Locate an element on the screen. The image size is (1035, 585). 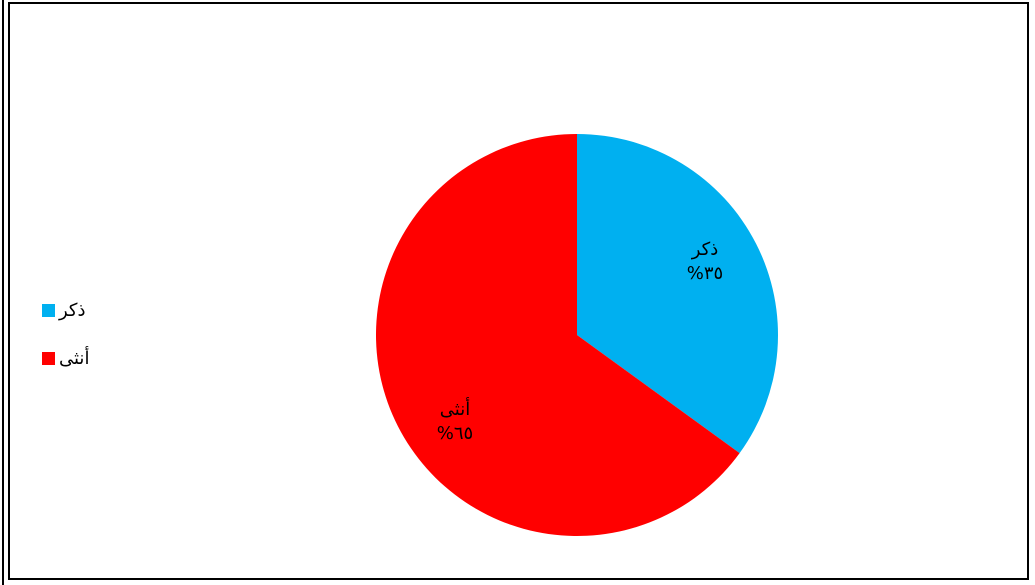
legend-swatch-female is located at coordinates (48, 358).